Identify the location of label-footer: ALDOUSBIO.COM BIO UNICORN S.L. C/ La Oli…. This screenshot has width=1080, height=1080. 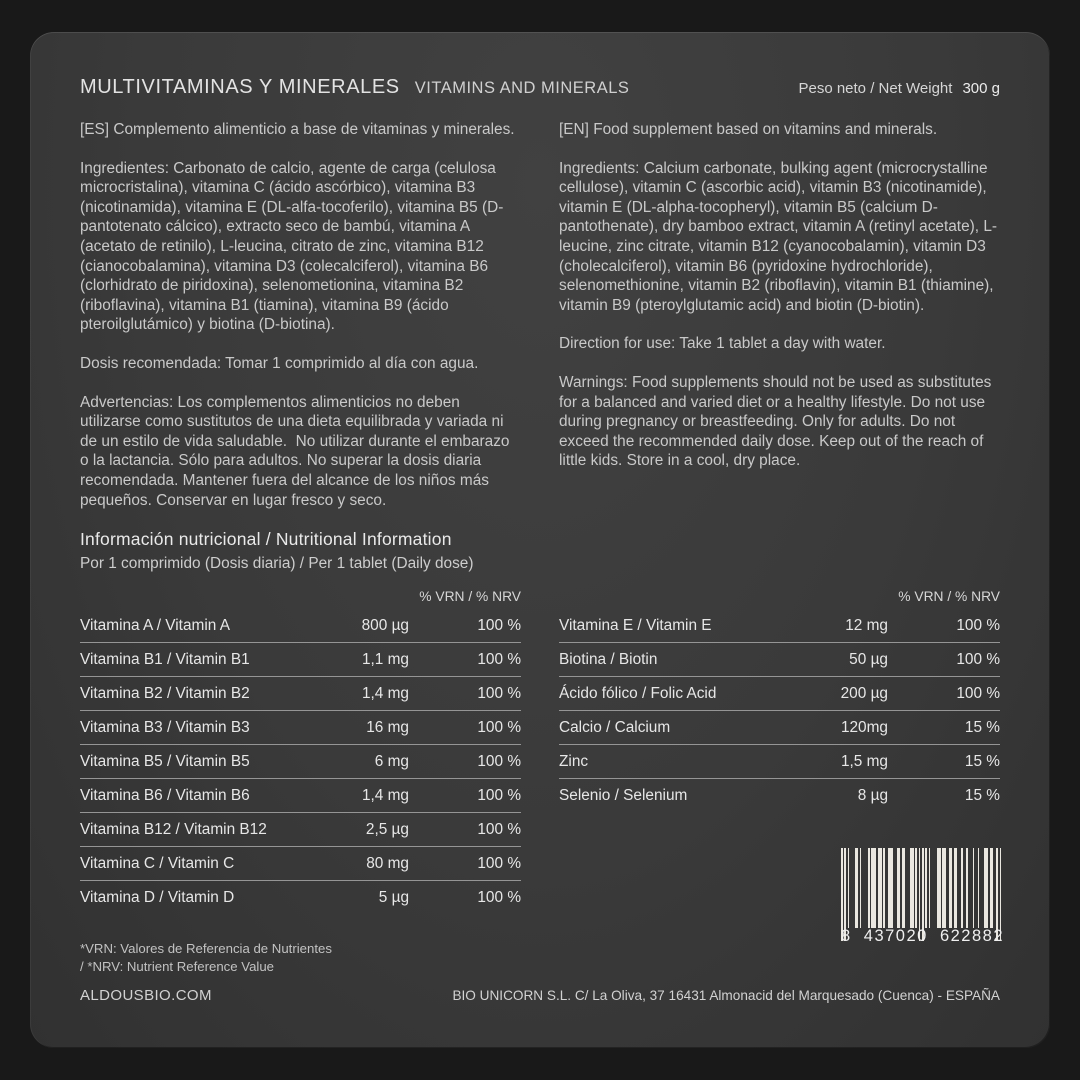
(540, 995).